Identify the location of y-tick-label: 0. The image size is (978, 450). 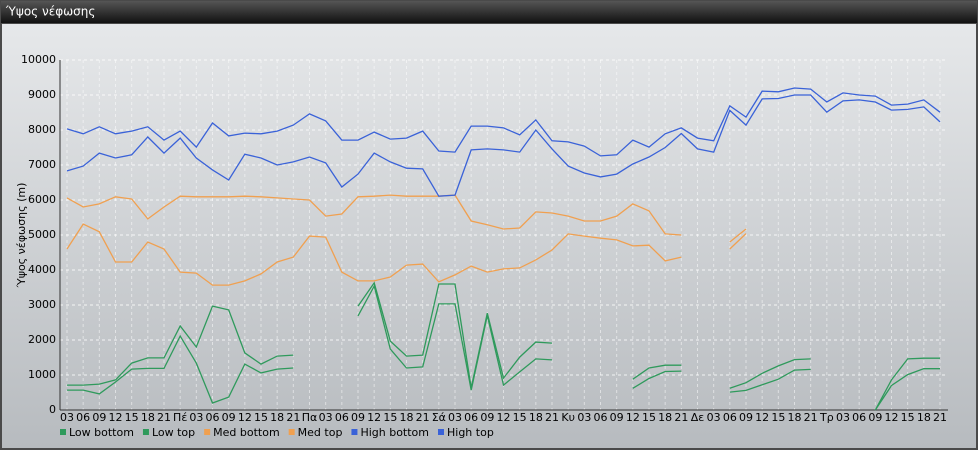
(52, 409).